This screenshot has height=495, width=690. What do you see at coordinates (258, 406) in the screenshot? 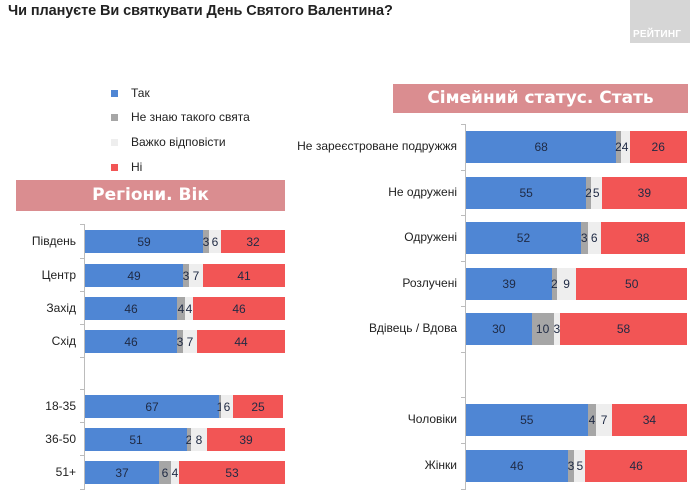
I see `bar-segment-no: 25` at bounding box center [258, 406].